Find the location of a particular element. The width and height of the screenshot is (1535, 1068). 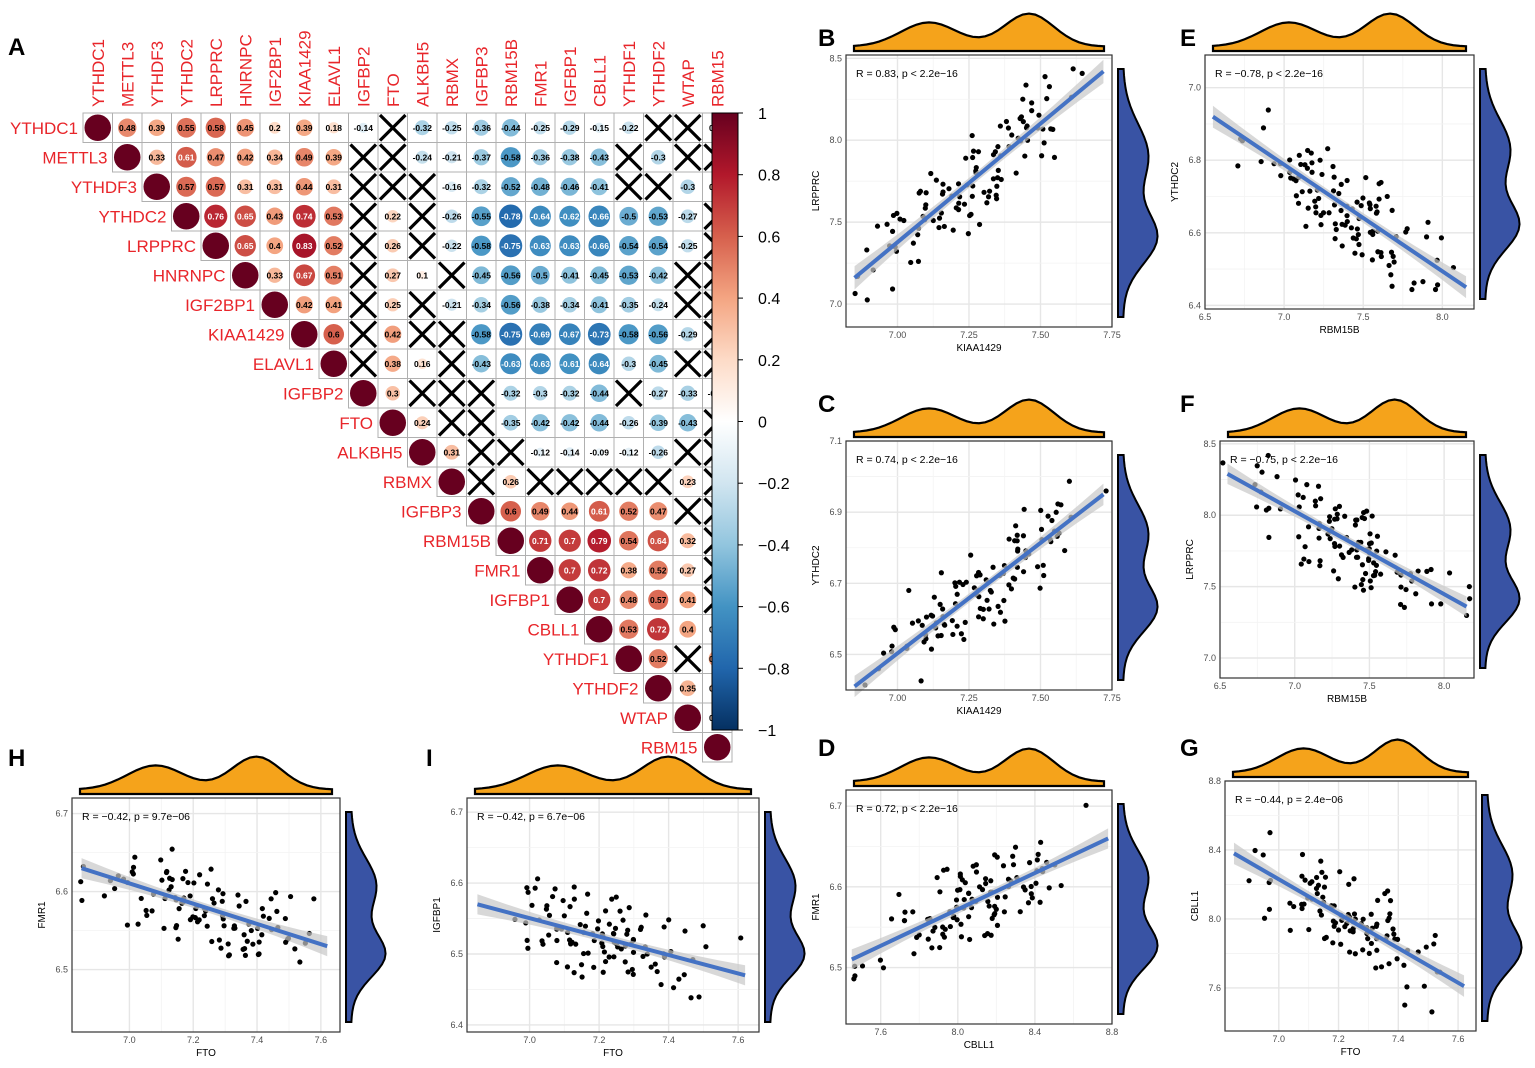

correlation-value: -0.78 is located at coordinates (511, 216).